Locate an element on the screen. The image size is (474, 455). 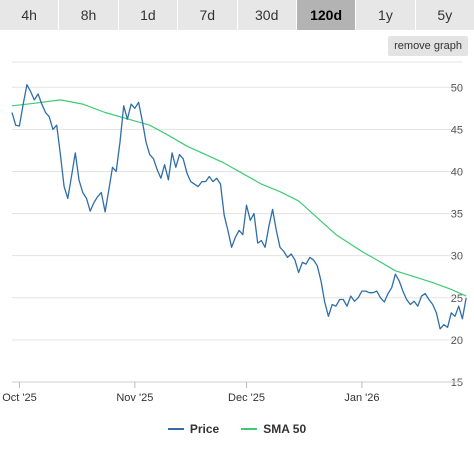
timeframe-tabs: 4h 8h 1d 7d 30d 120d 1y 5y is located at coordinates (237, 15).